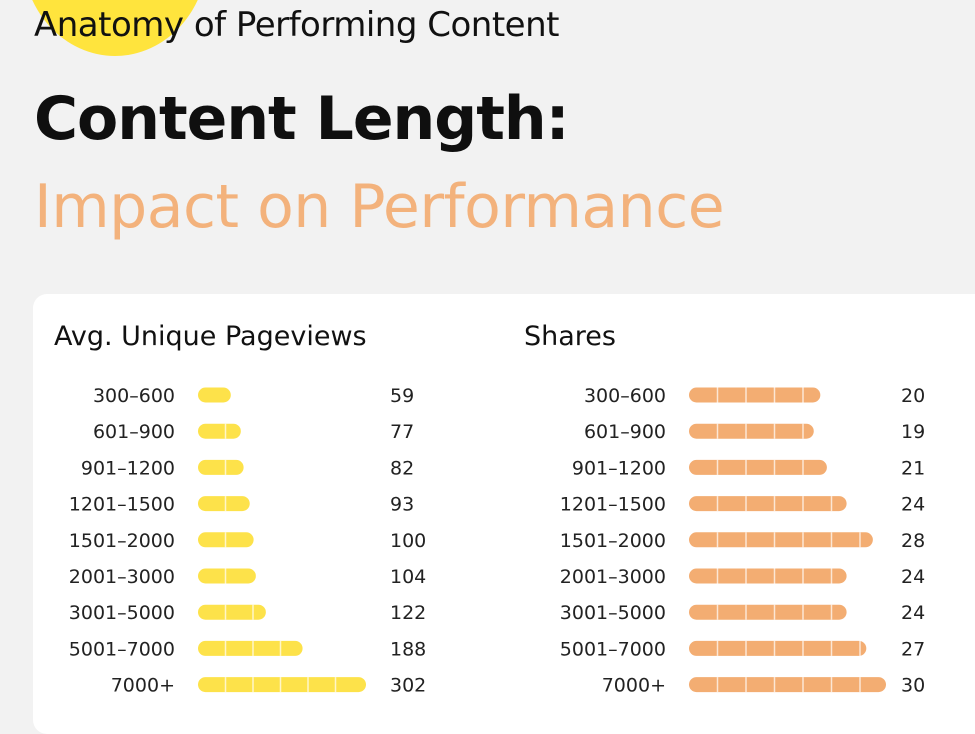 Image resolution: width=975 pixels, height=734 pixels. Describe the element at coordinates (122, 577) in the screenshot. I see `pageviews-category-label: 2001–3000` at that location.